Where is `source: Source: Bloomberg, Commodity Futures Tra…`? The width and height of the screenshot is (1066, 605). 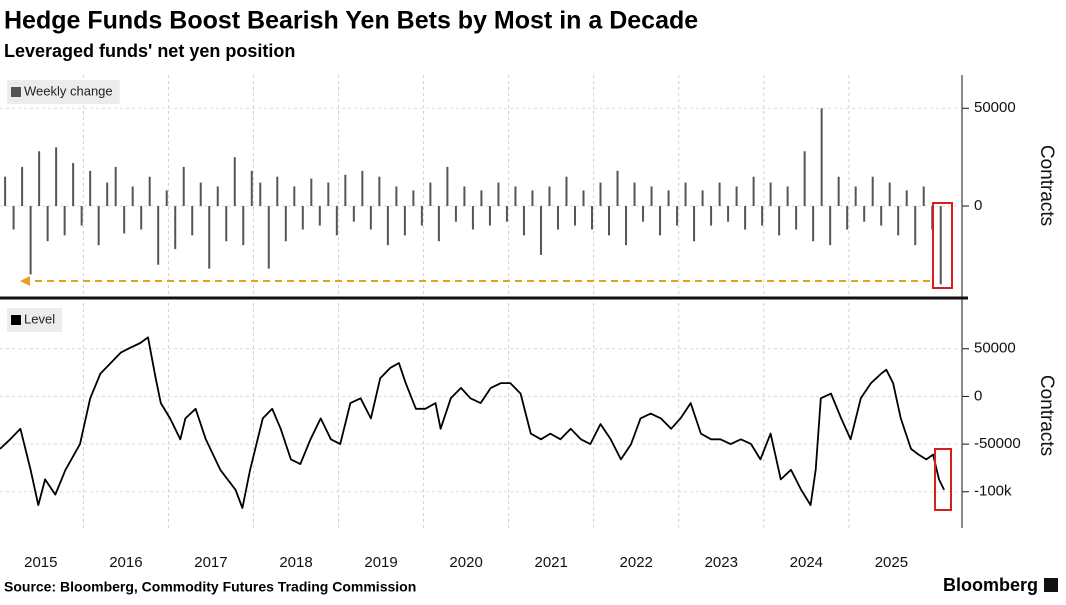
source: Source: Bloomberg, Commodity Futures Tra… is located at coordinates (210, 587).